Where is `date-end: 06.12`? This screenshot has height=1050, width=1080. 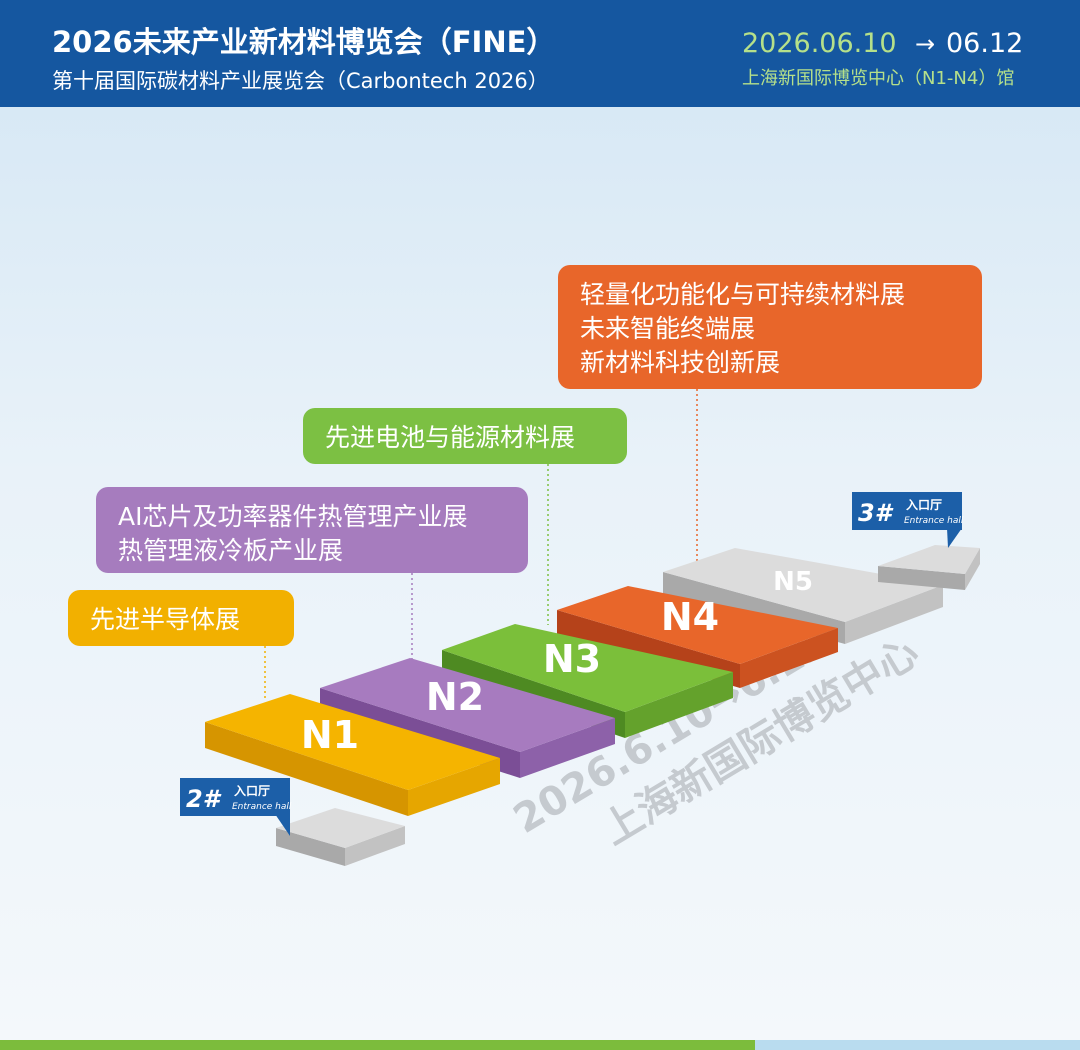
date-end: 06.12 is located at coordinates (984, 43).